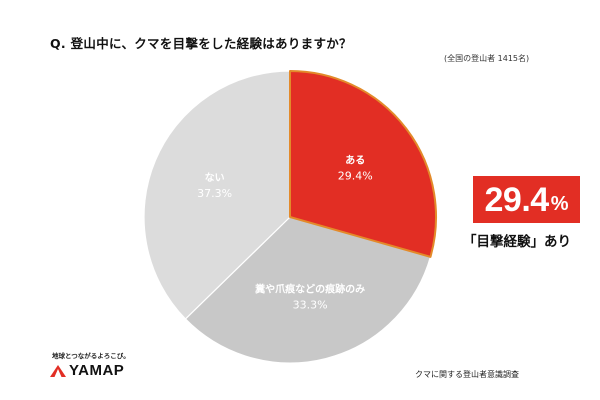 The height and width of the screenshot is (400, 600). What do you see at coordinates (215, 178) in the screenshot?
I see `slice-label: ない` at bounding box center [215, 178].